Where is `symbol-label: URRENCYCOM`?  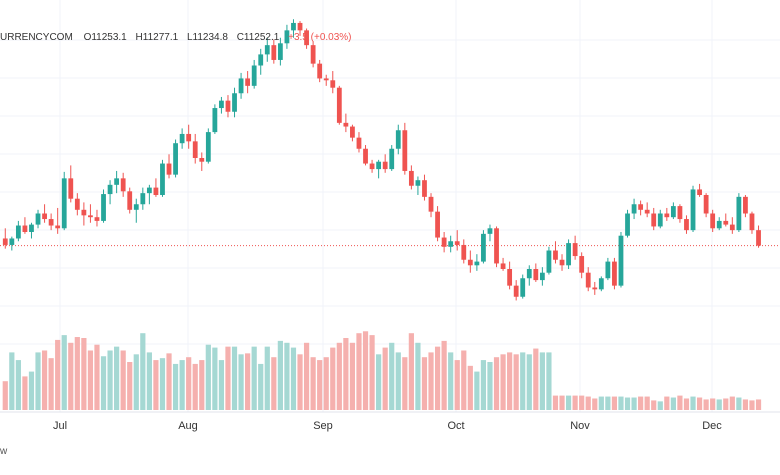 symbol-label: URRENCYCOM is located at coordinates (36, 37).